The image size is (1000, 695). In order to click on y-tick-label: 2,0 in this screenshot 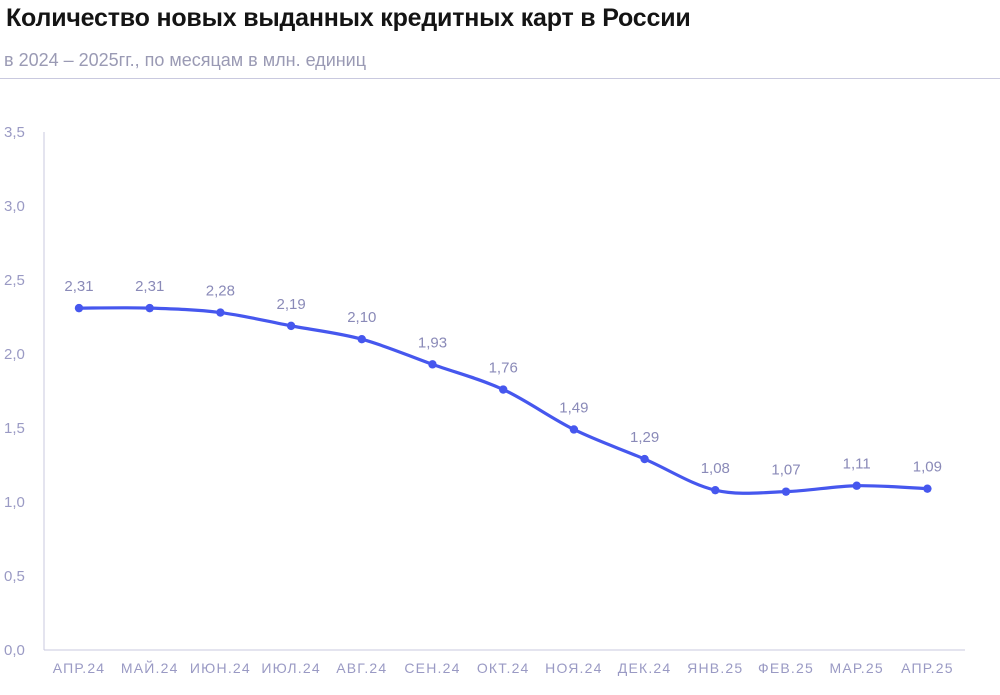, I will do `click(14, 354)`.